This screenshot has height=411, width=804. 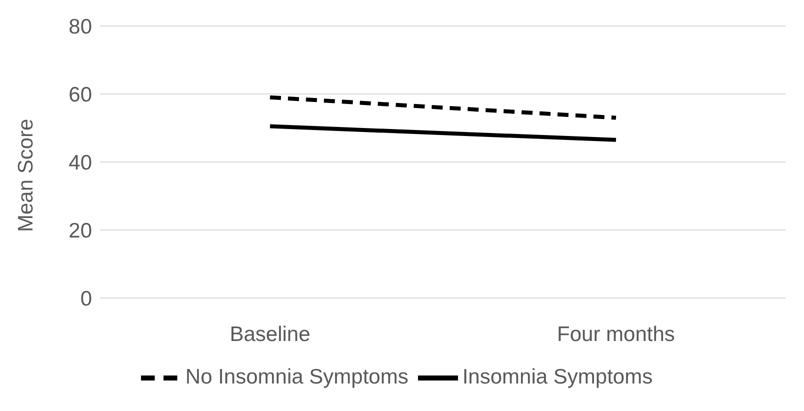 I want to click on y-tick-label: 60, so click(x=80, y=94).